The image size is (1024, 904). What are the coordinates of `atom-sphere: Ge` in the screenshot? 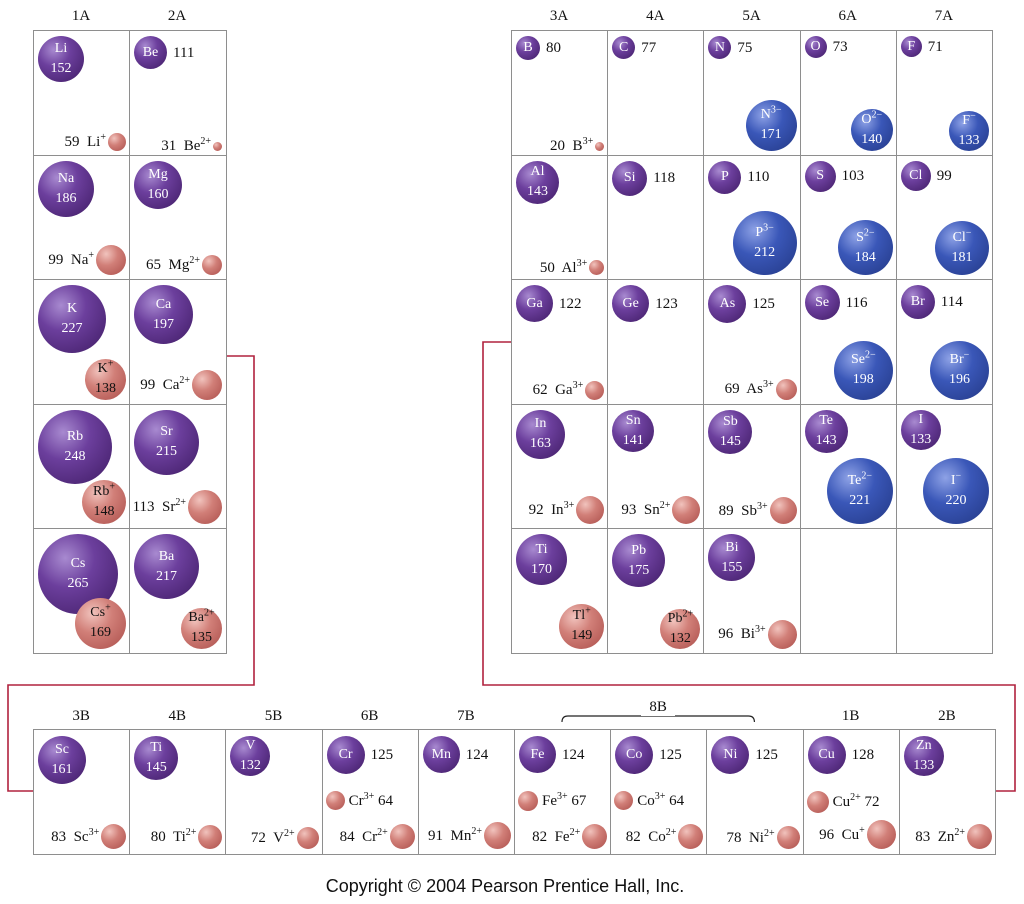 It's located at (631, 303).